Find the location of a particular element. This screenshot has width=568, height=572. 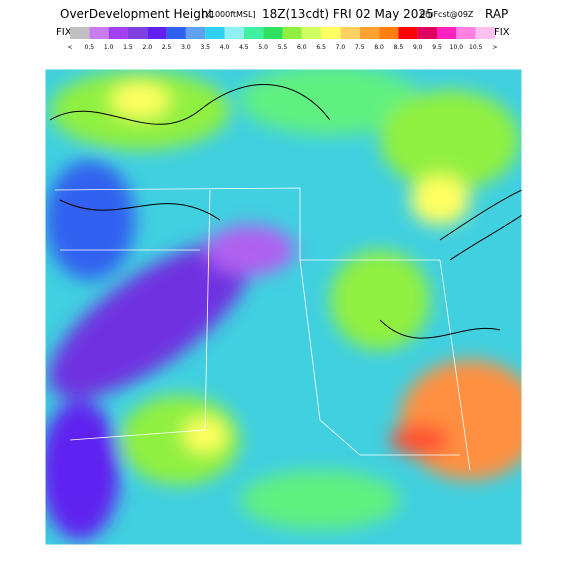

legend-label: < is located at coordinates (69, 47).